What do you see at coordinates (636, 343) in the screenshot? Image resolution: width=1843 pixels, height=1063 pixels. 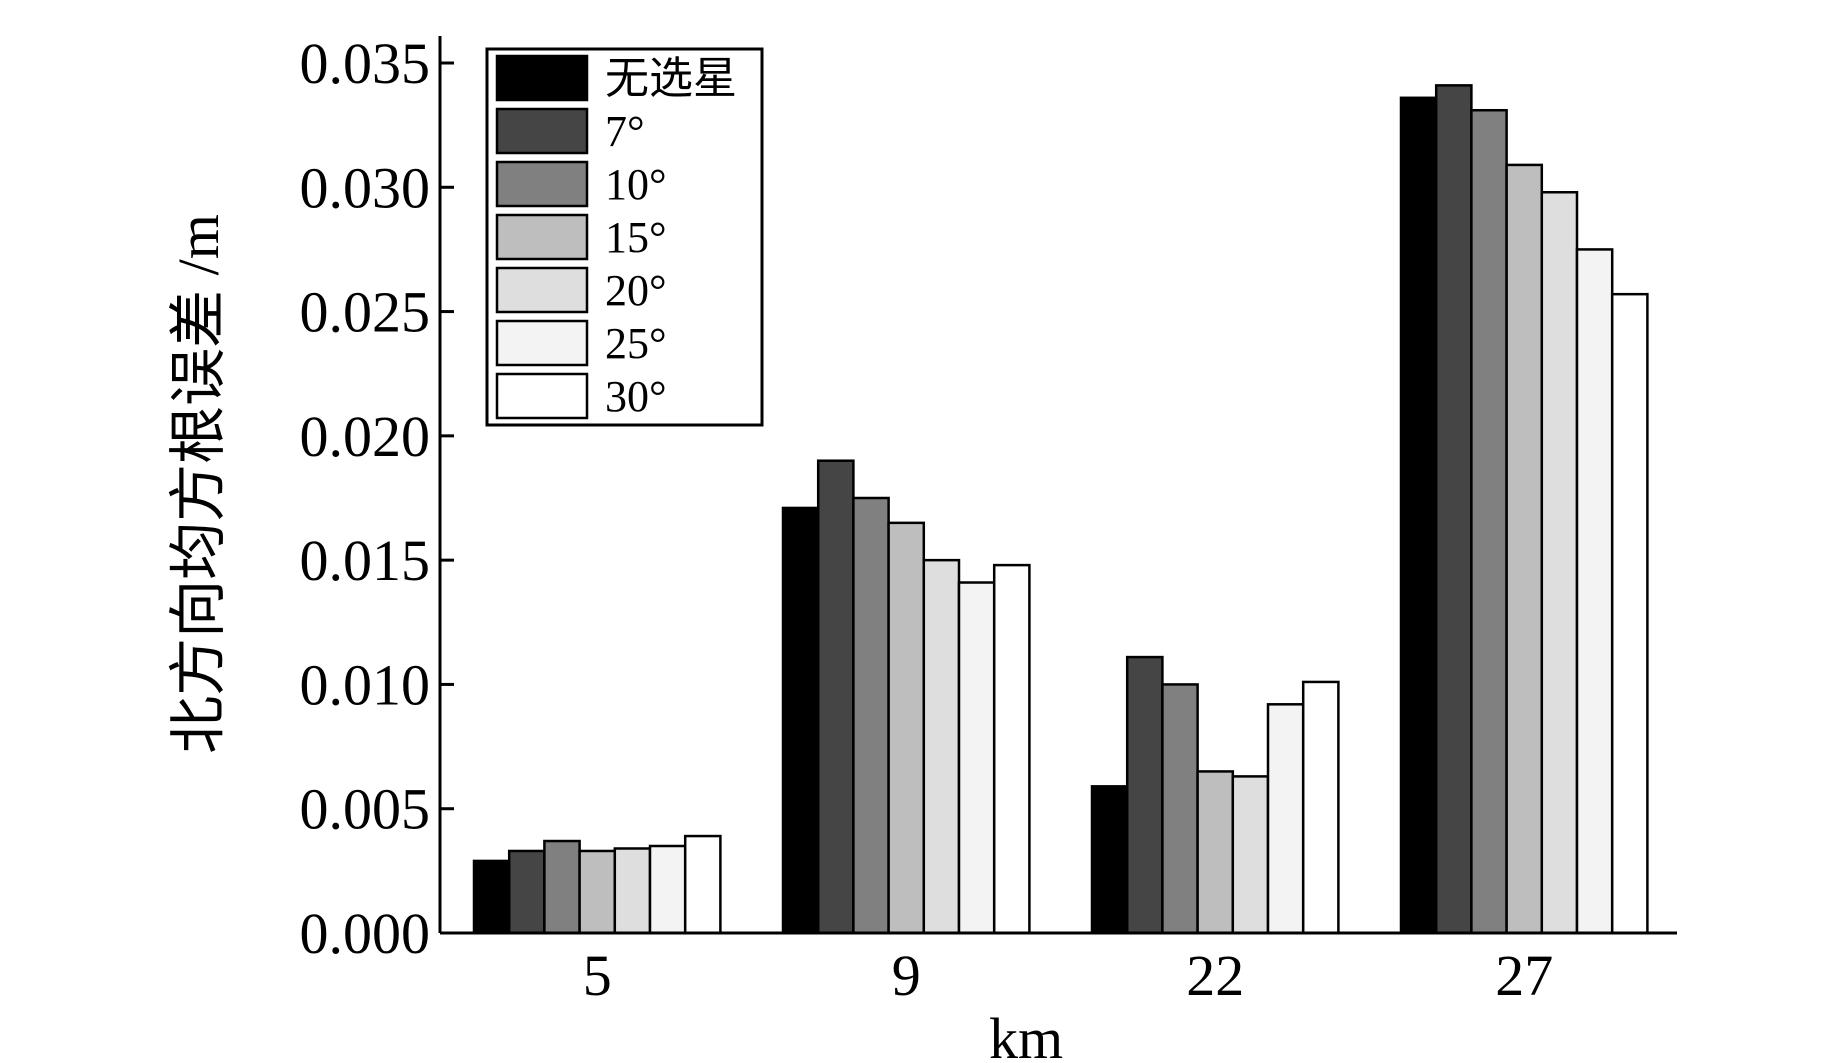 I see `legend-label: 25°` at bounding box center [636, 343].